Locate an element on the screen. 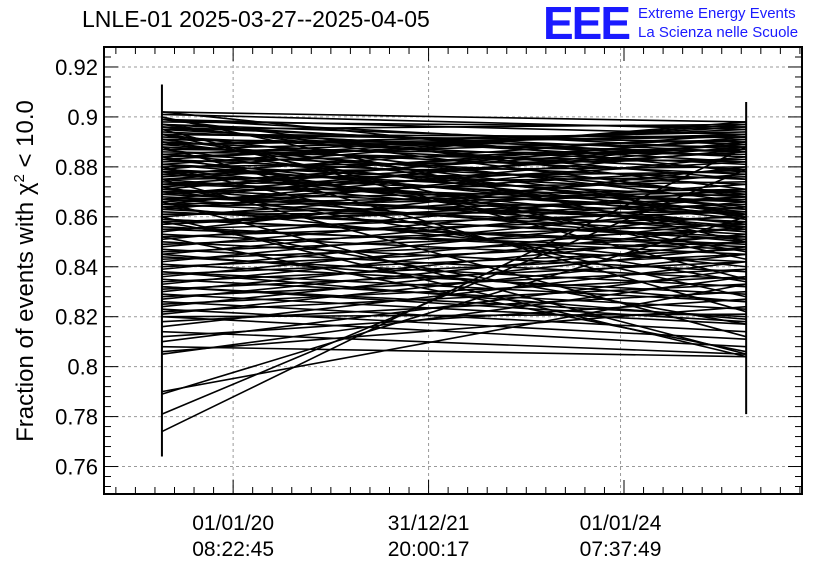 The width and height of the screenshot is (836, 572). y-tick-label: 0.86 is located at coordinates (76, 217).